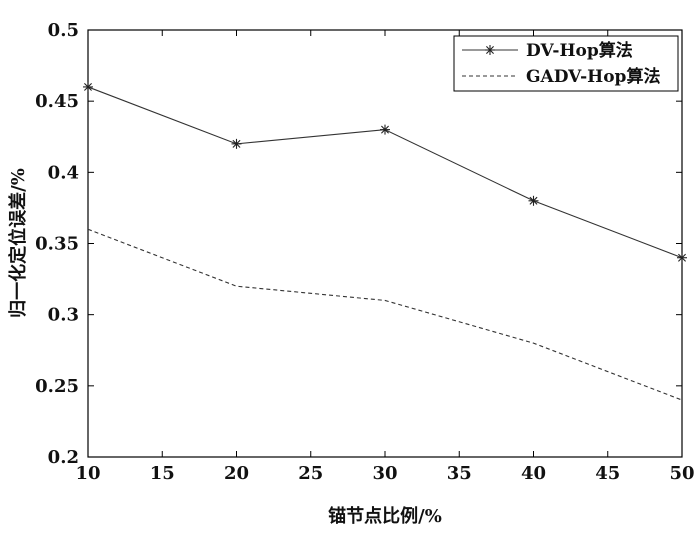 The image size is (700, 534). Describe the element at coordinates (57, 244) in the screenshot. I see `y-tick-label: 0.35` at that location.